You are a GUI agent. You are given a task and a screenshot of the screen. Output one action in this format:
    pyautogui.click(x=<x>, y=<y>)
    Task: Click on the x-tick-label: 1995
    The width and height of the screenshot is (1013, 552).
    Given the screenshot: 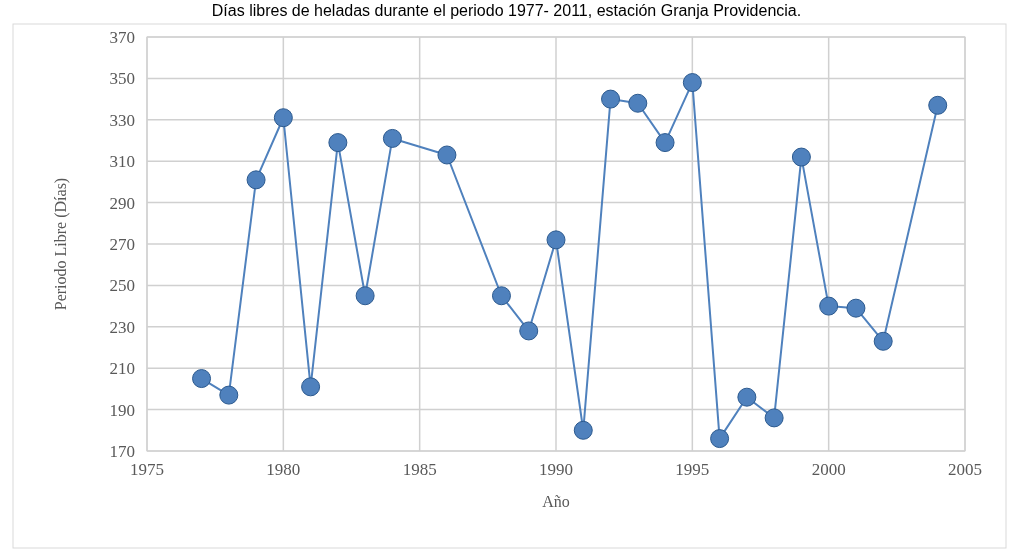 What is the action you would take?
    pyautogui.click(x=692, y=469)
    